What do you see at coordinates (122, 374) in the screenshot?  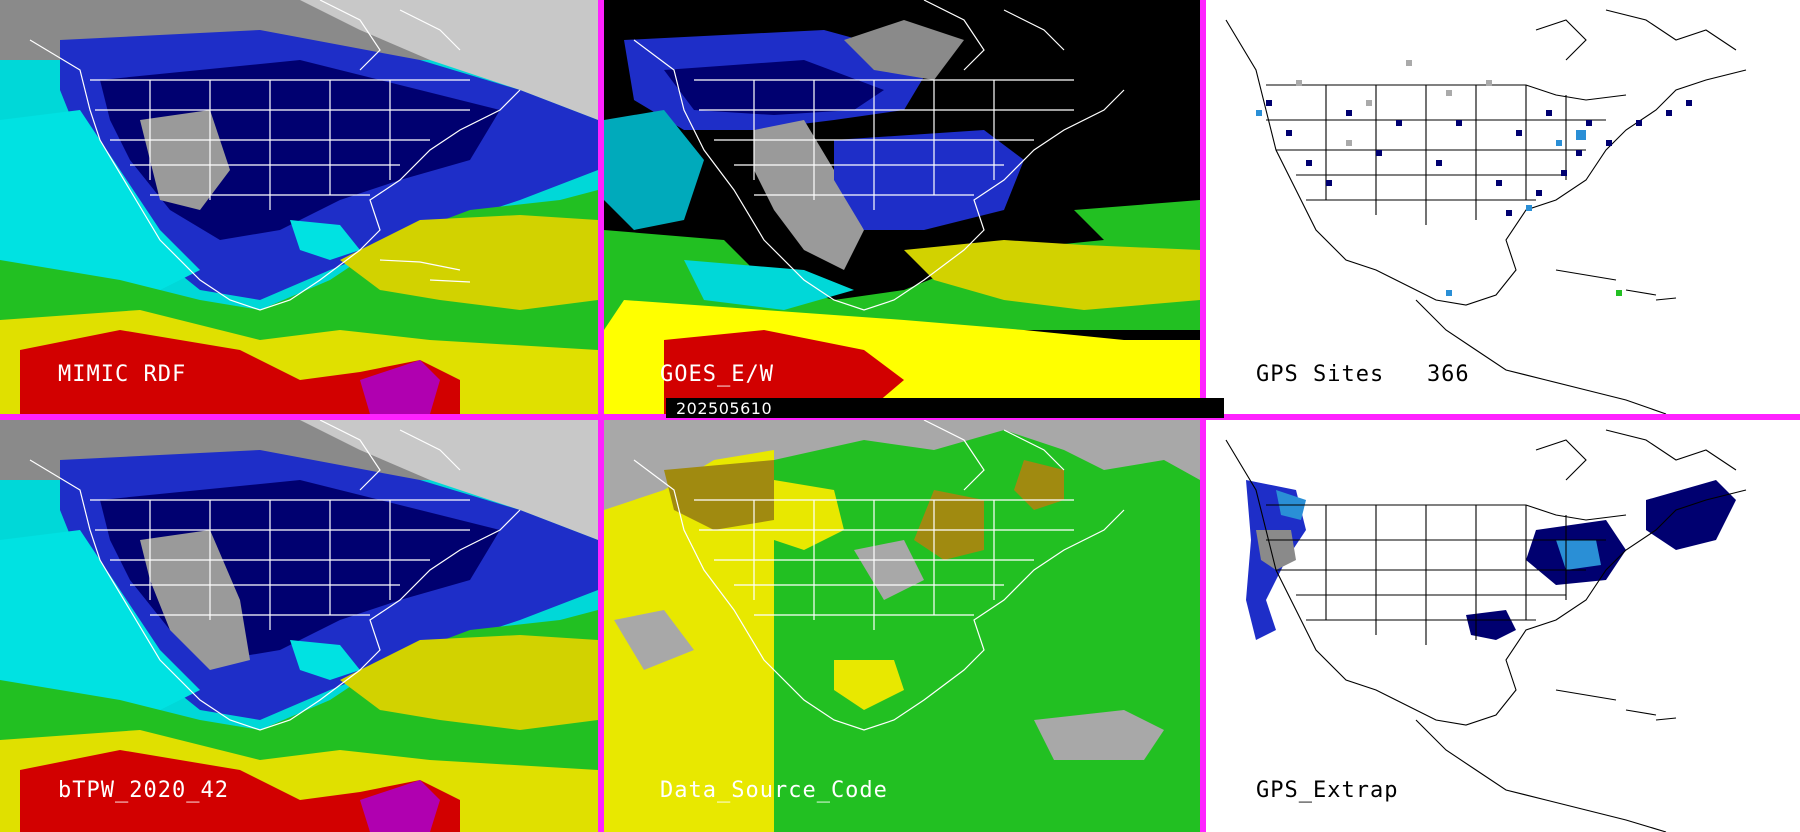 I see `panel-label: MIMIC RDF` at bounding box center [122, 374].